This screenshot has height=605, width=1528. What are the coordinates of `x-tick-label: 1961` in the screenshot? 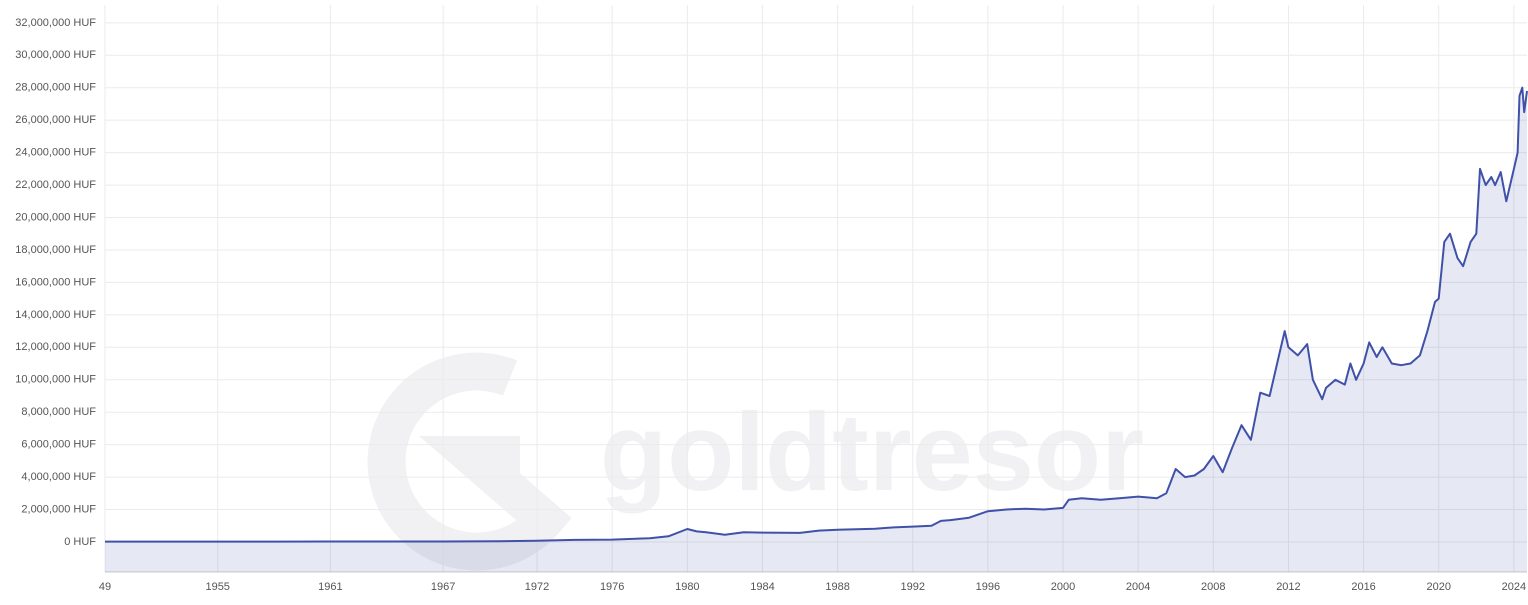 It's located at (330, 587).